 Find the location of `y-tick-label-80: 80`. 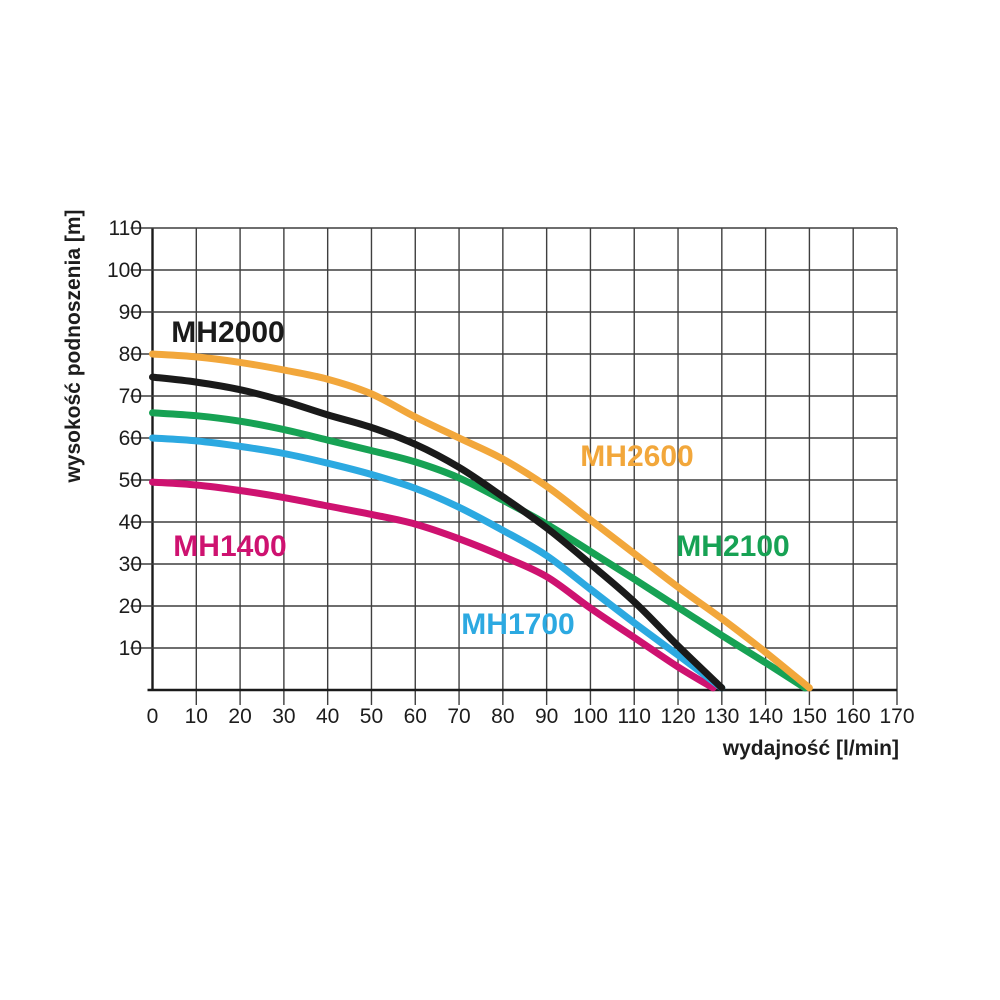

y-tick-label-80: 80 is located at coordinates (130, 354).